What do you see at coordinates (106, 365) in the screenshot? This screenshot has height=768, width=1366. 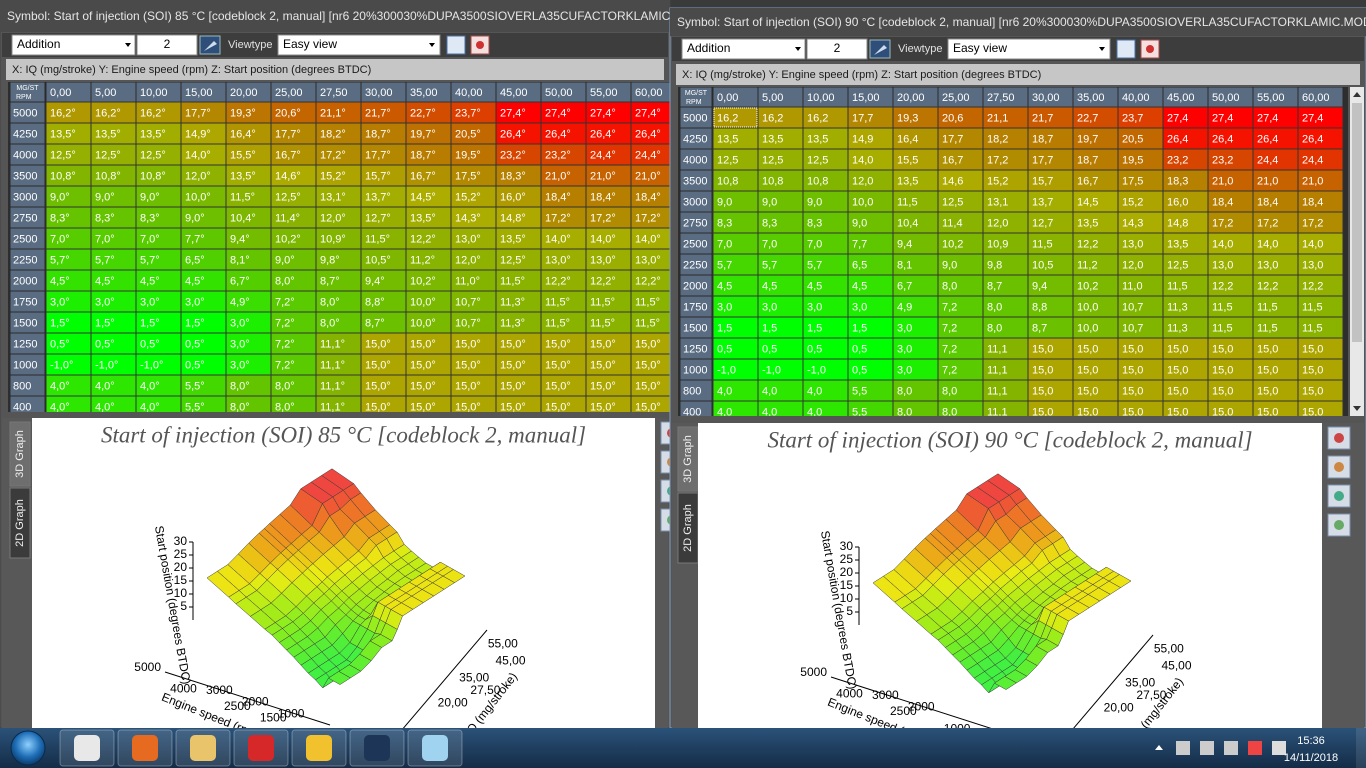 I see `map-cell-value: -1,0°` at bounding box center [106, 365].